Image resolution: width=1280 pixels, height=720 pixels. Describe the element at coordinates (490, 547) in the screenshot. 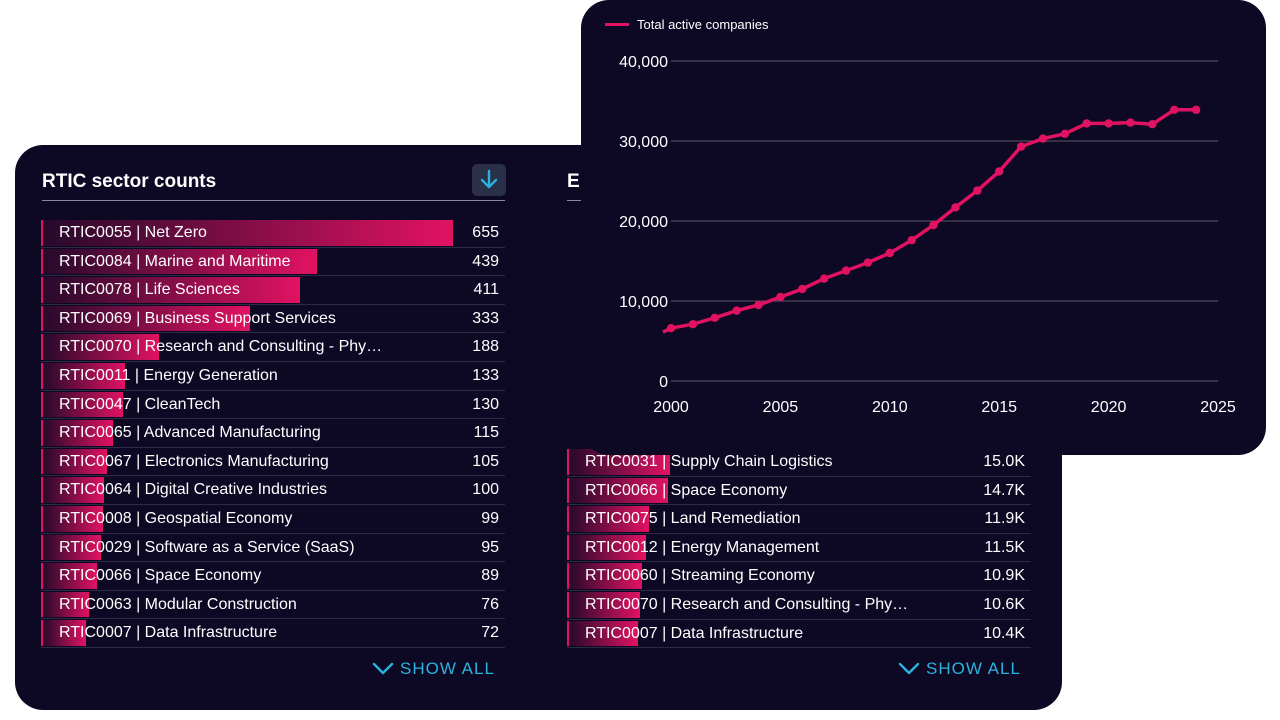

I see `left-sector-row-value: 95` at that location.